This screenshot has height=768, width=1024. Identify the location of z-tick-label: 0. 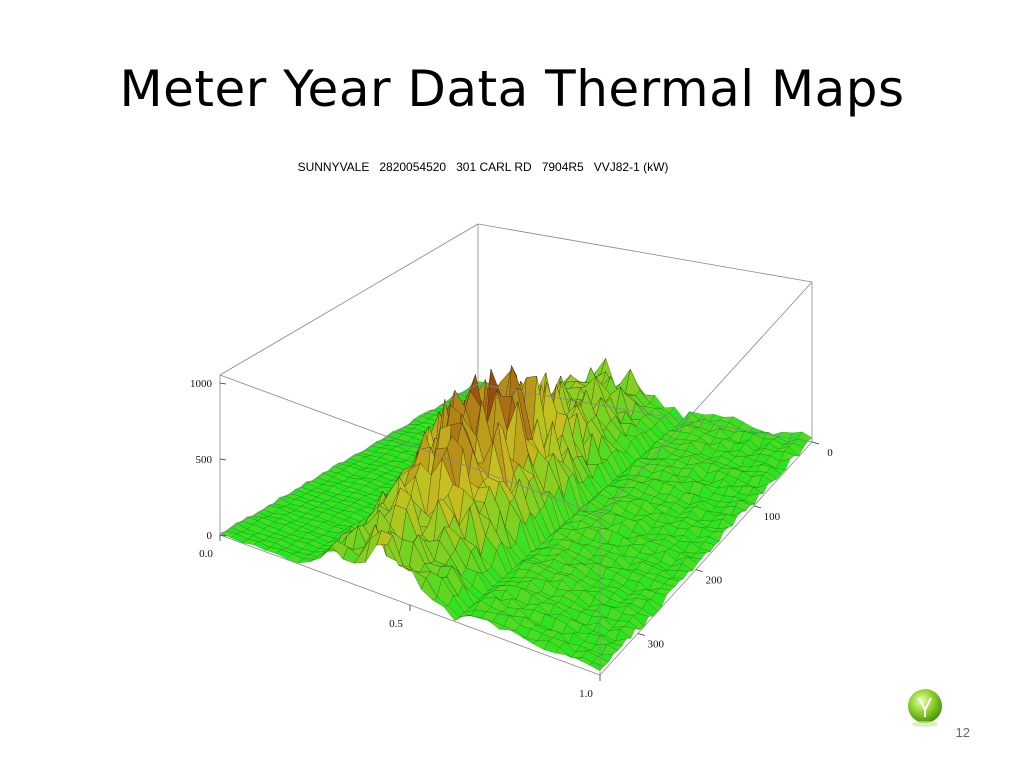
(210, 536).